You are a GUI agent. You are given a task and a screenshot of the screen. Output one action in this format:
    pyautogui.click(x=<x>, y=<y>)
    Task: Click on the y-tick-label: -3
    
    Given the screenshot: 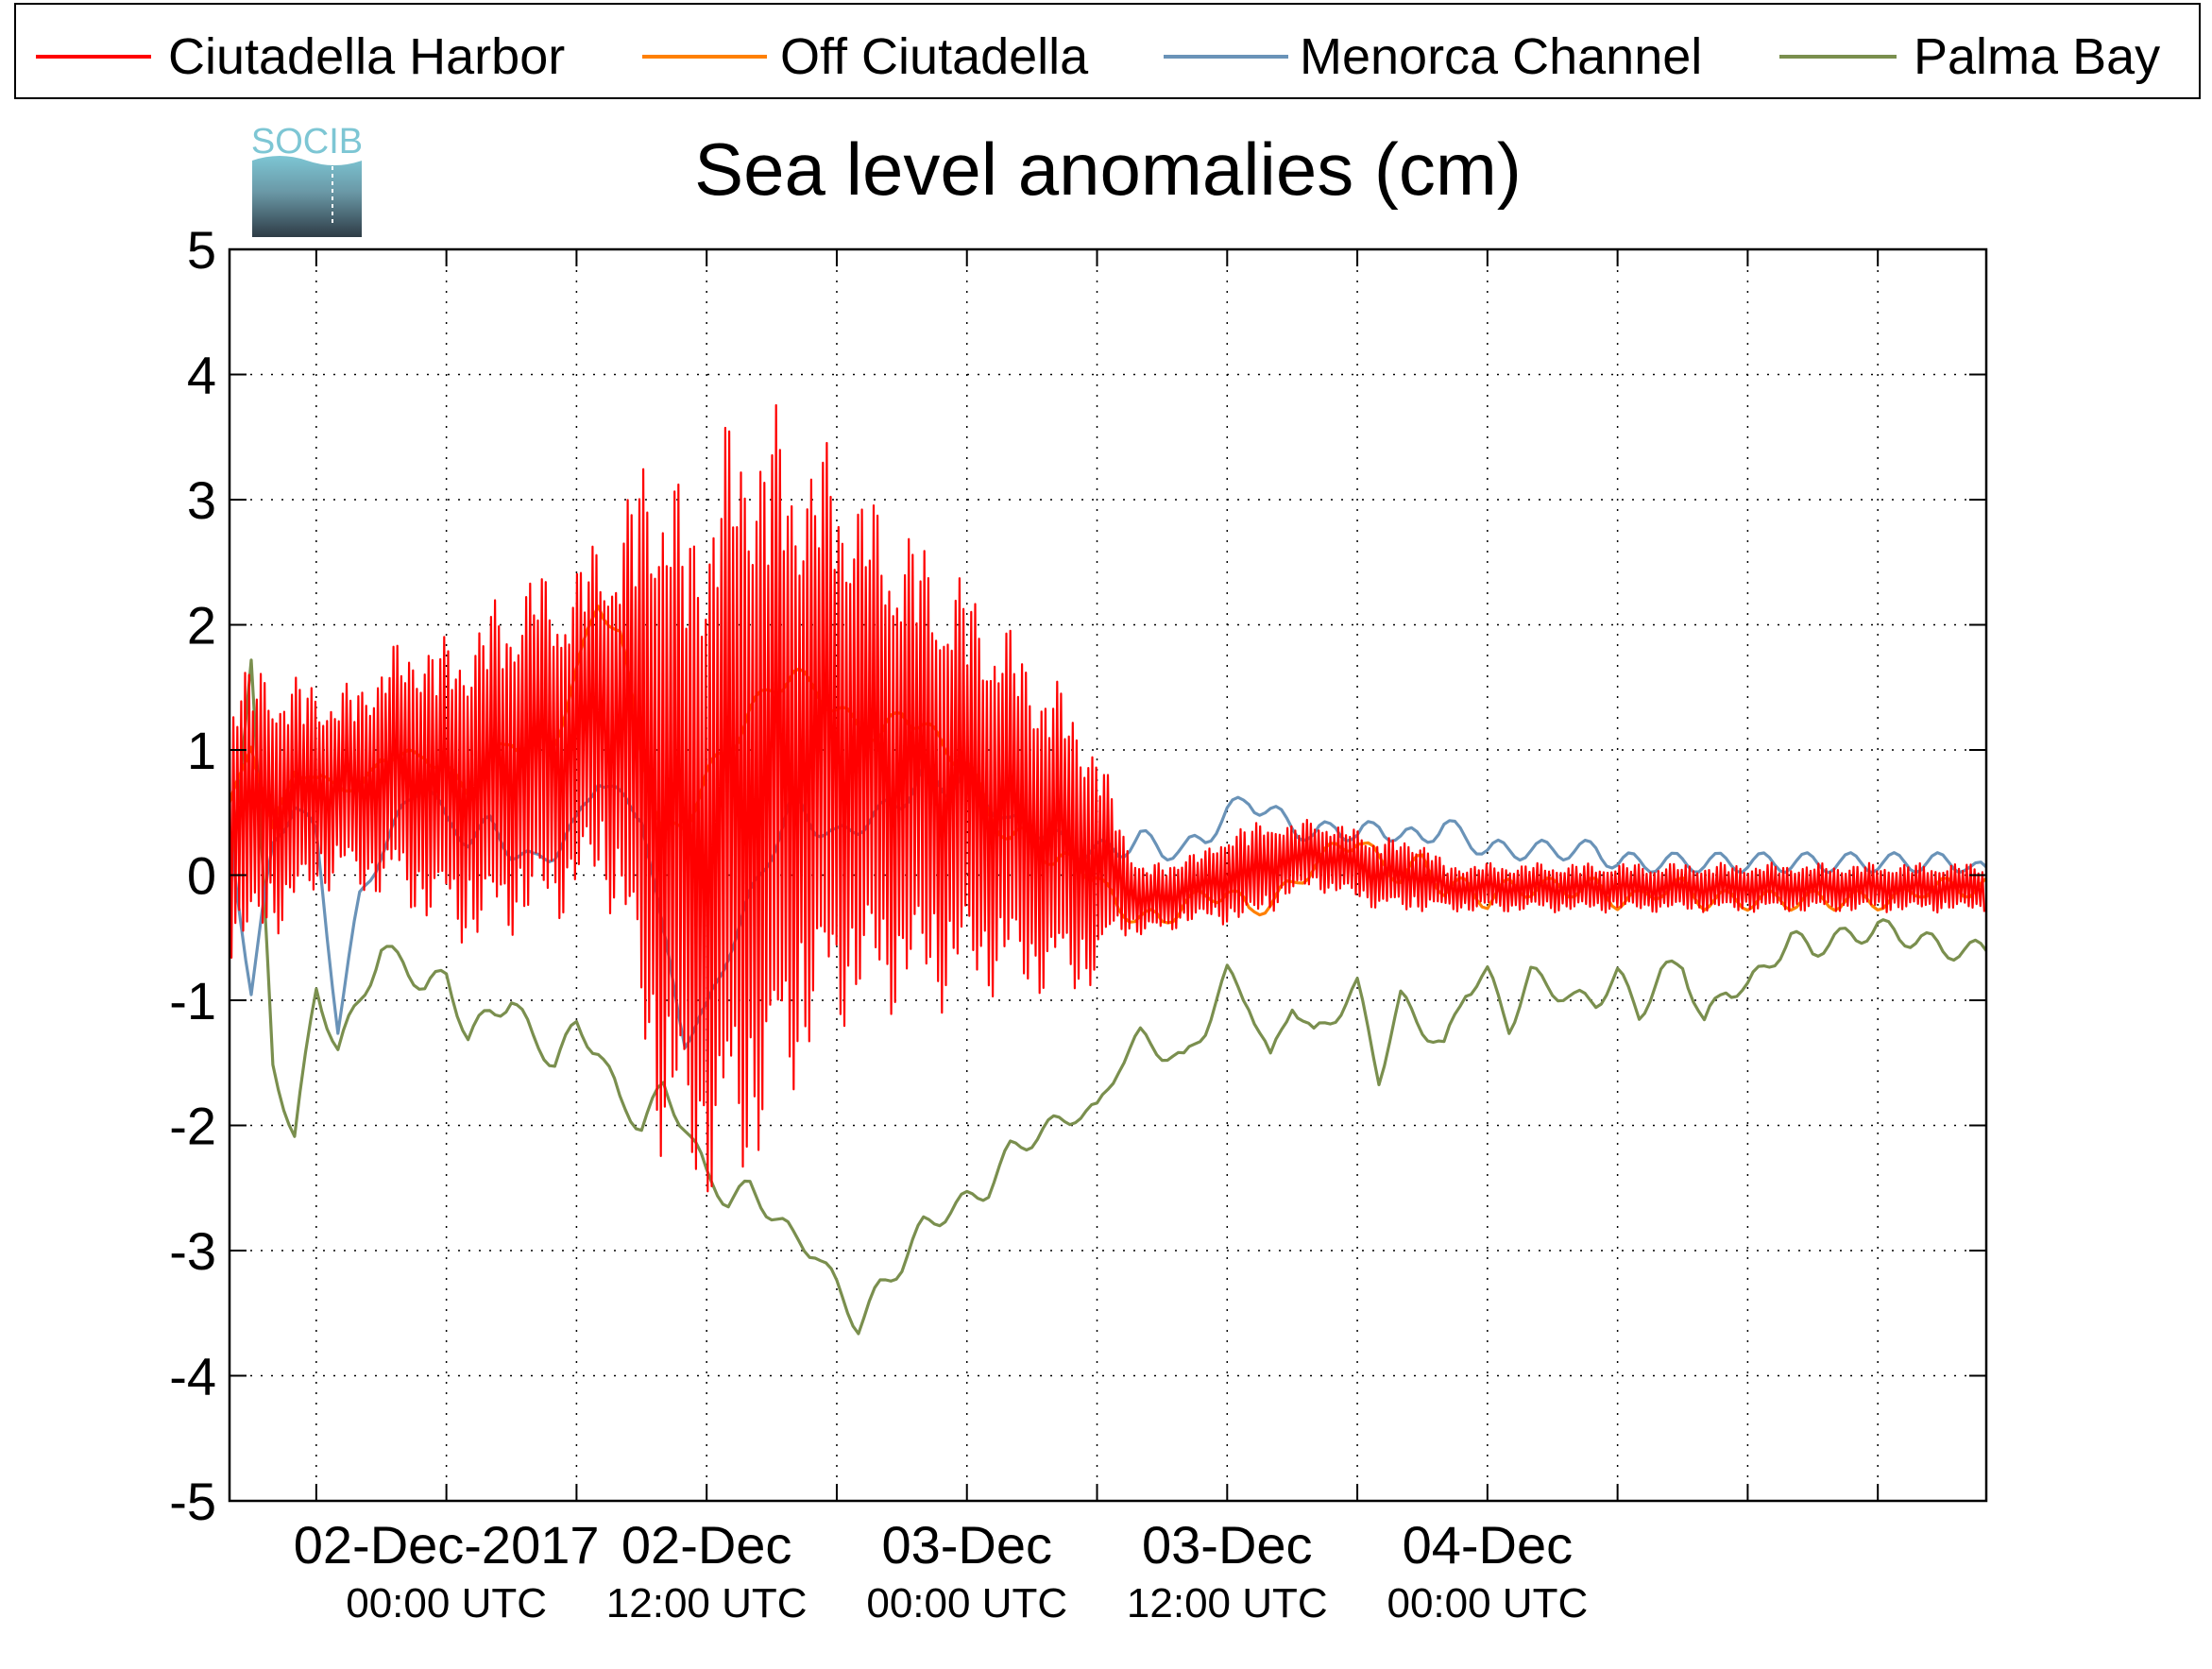 What is the action you would take?
    pyautogui.click(x=192, y=1251)
    